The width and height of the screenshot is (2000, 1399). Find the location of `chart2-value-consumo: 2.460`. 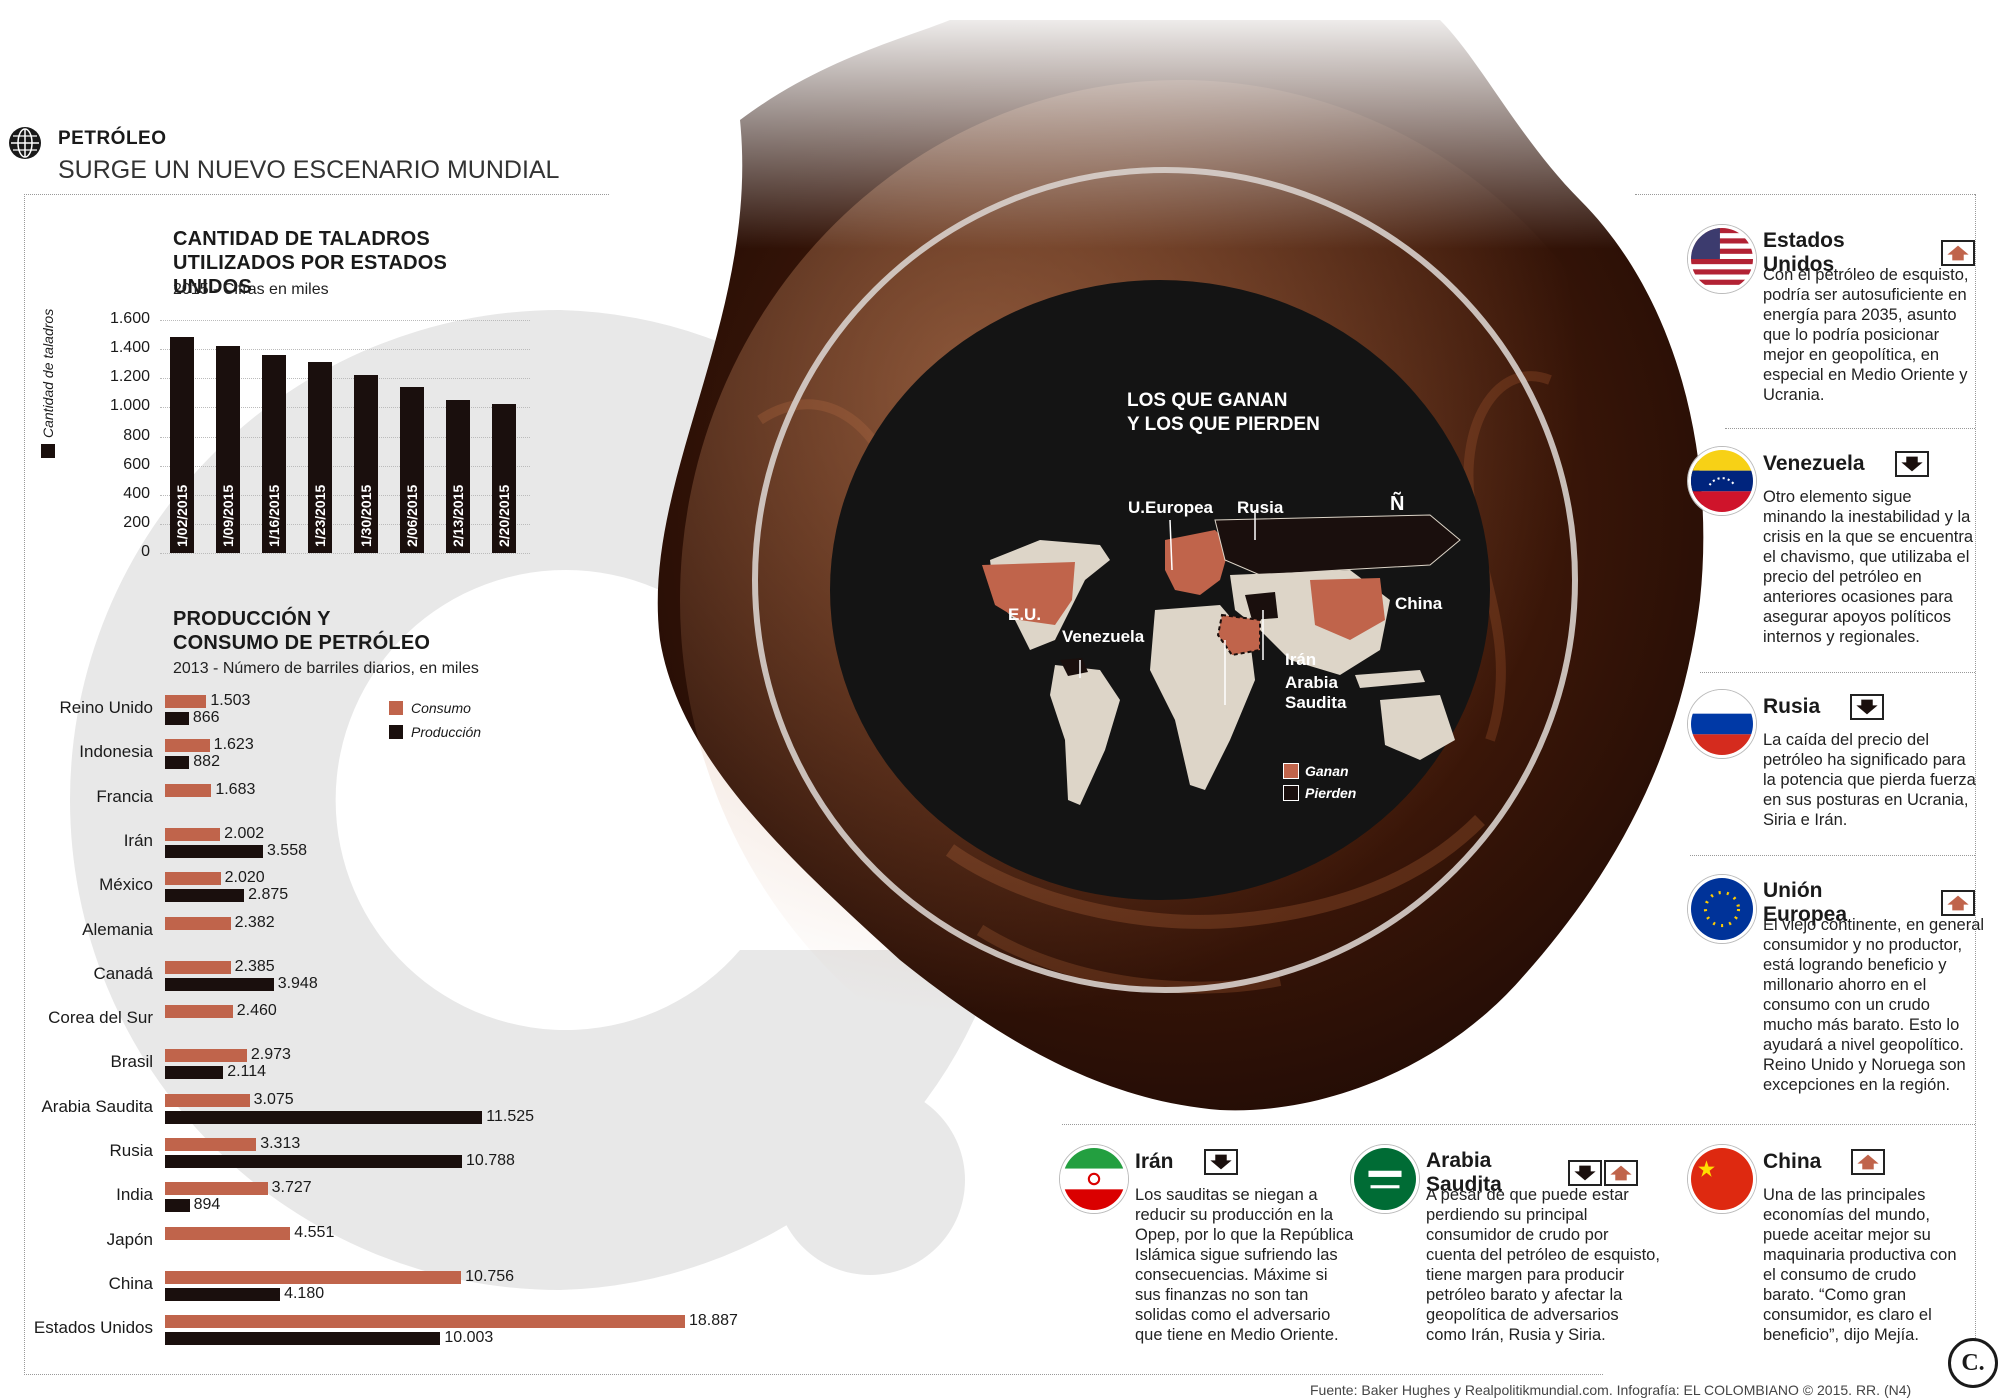

chart2-value-consumo: 2.460 is located at coordinates (256, 1011).